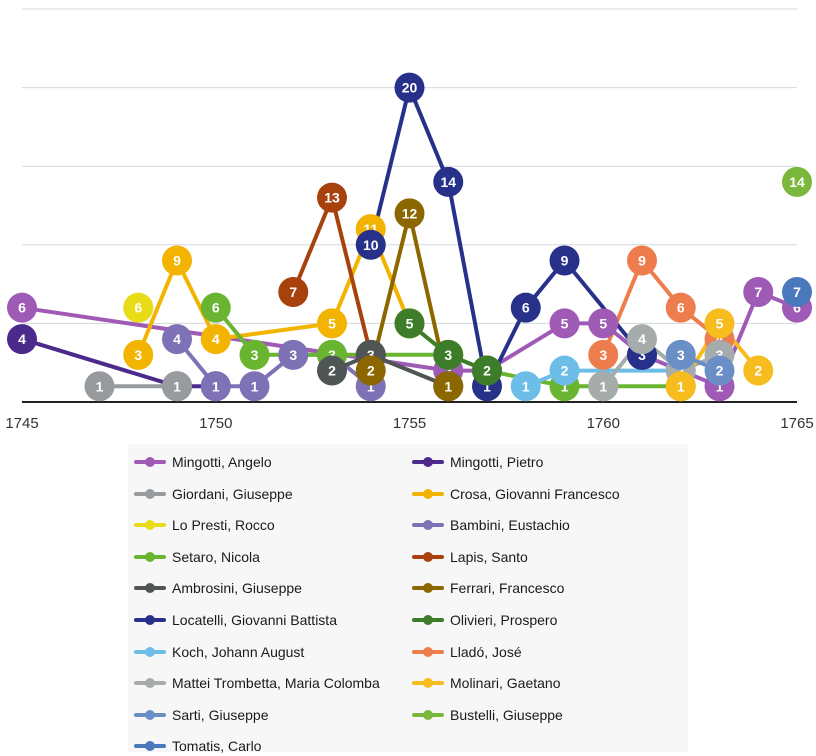 The height and width of the screenshot is (756, 816). I want to click on legend-item-setaro-nicola: Setaro, Nicola, so click(196, 557).